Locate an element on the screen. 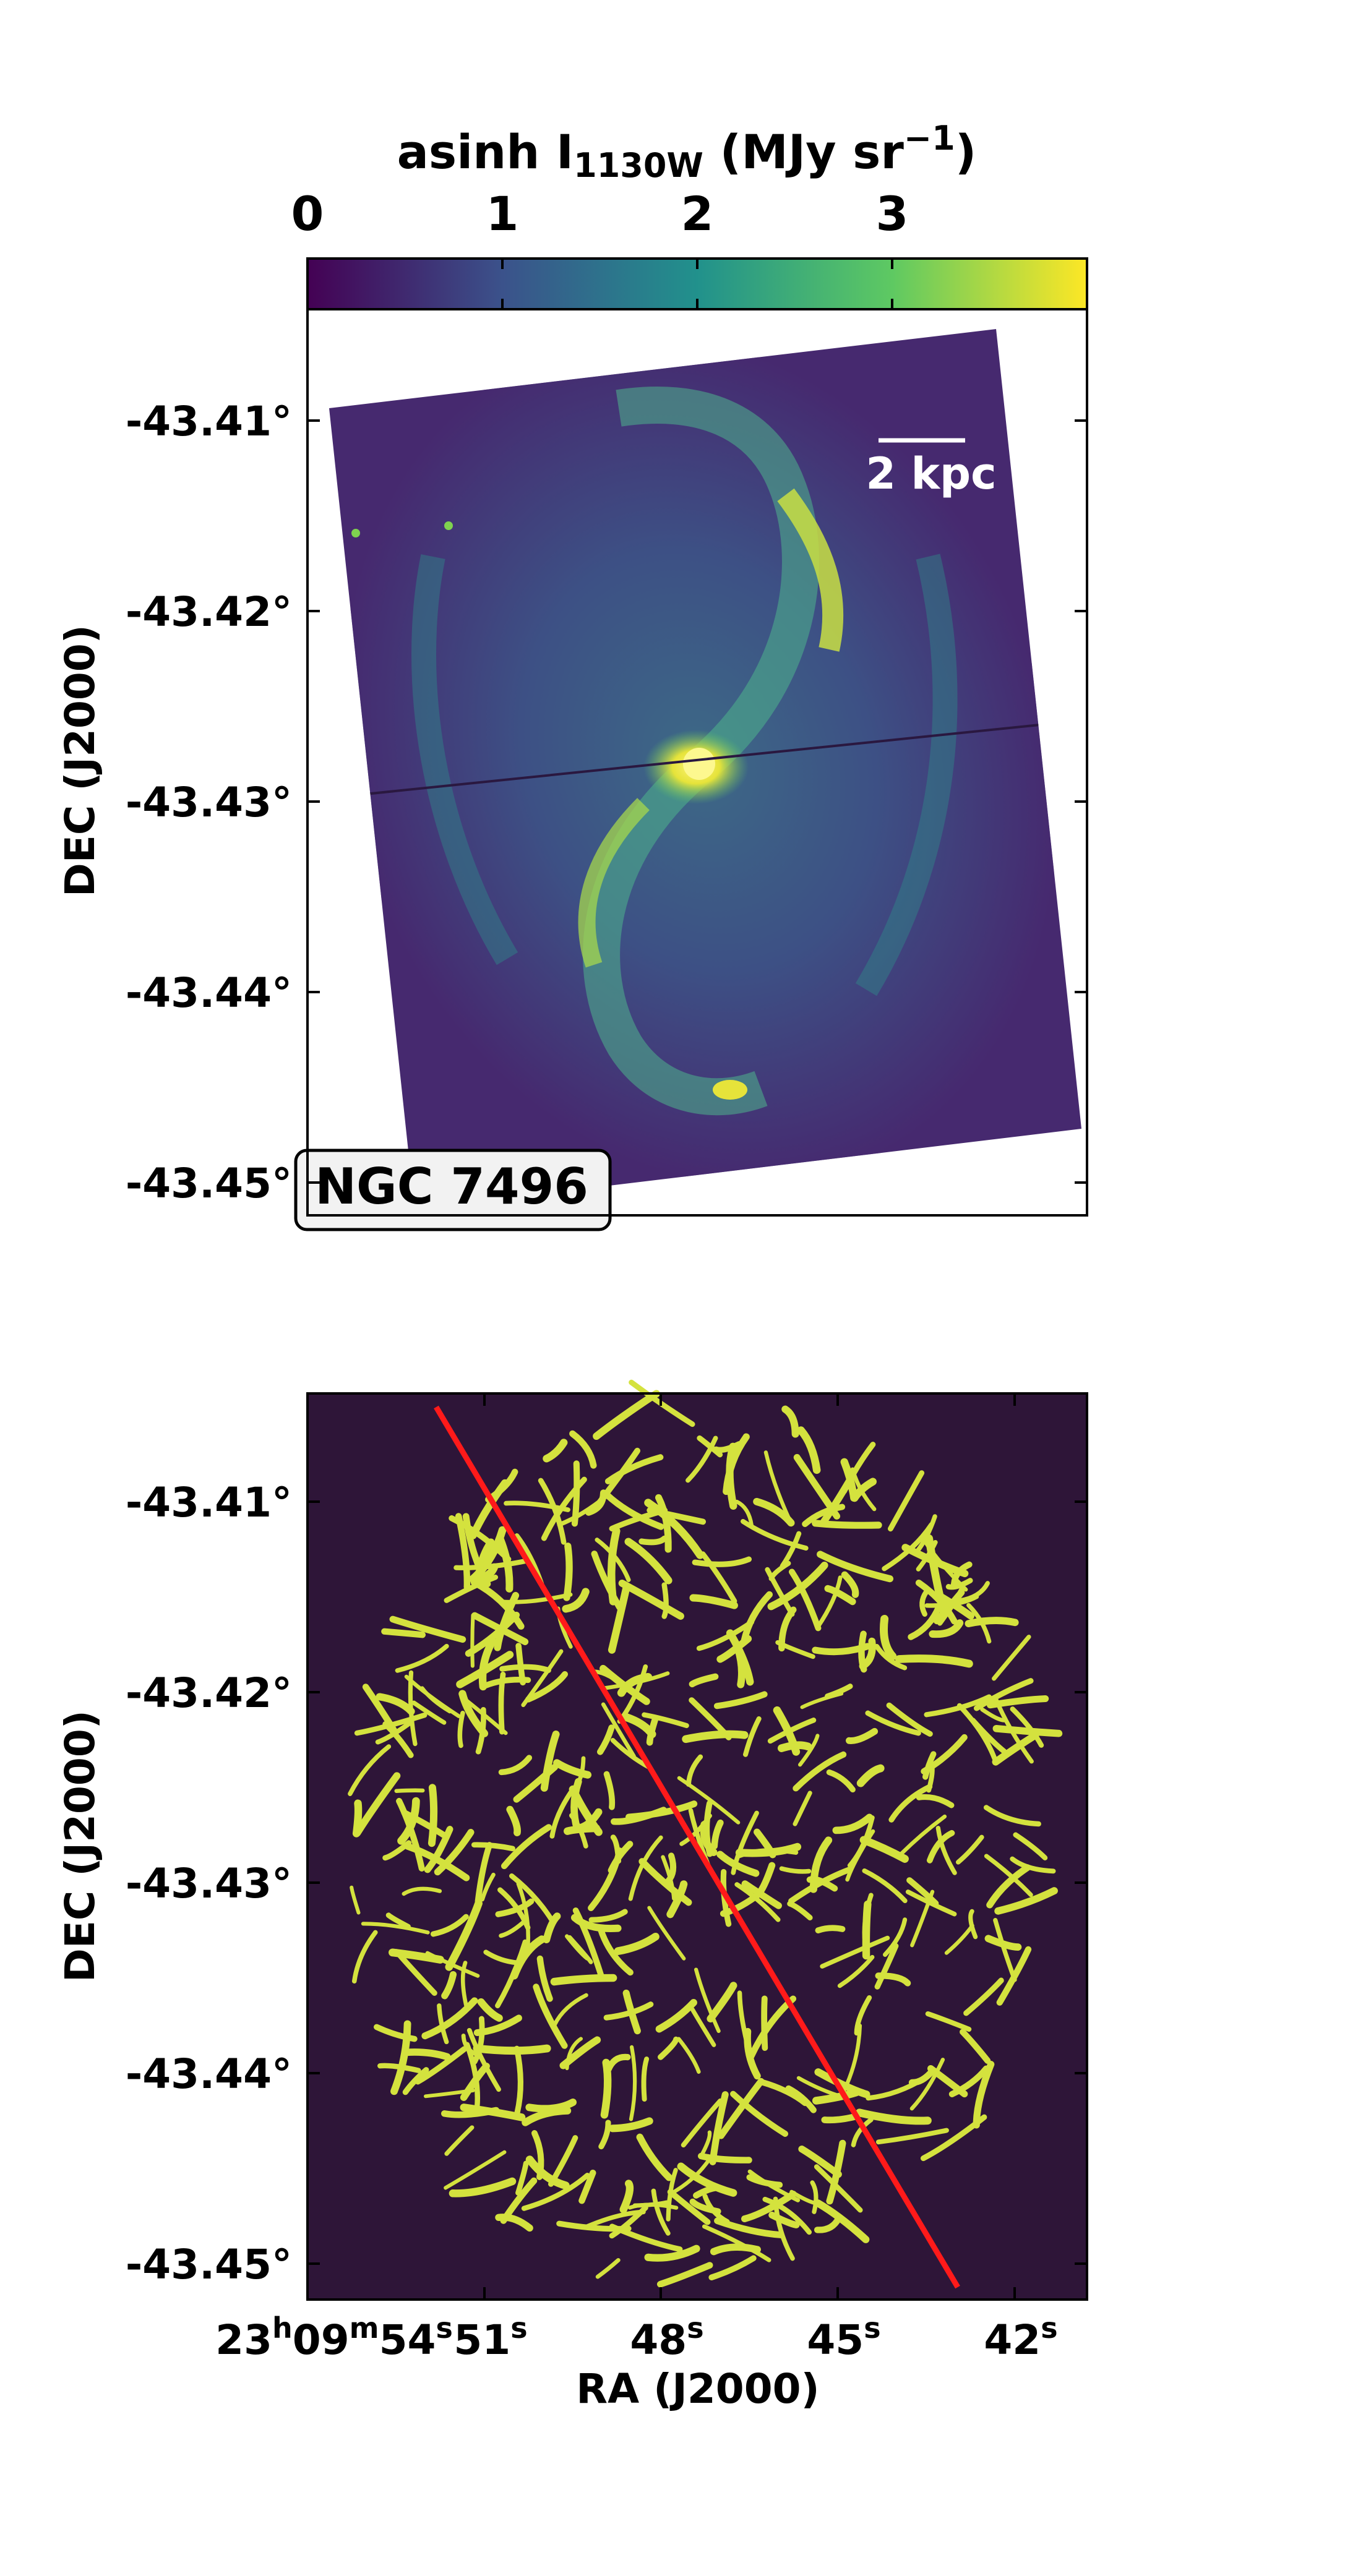 Image resolution: width=1358 pixels, height=2576 pixels. xtick-label: 48s is located at coordinates (666, 2337).